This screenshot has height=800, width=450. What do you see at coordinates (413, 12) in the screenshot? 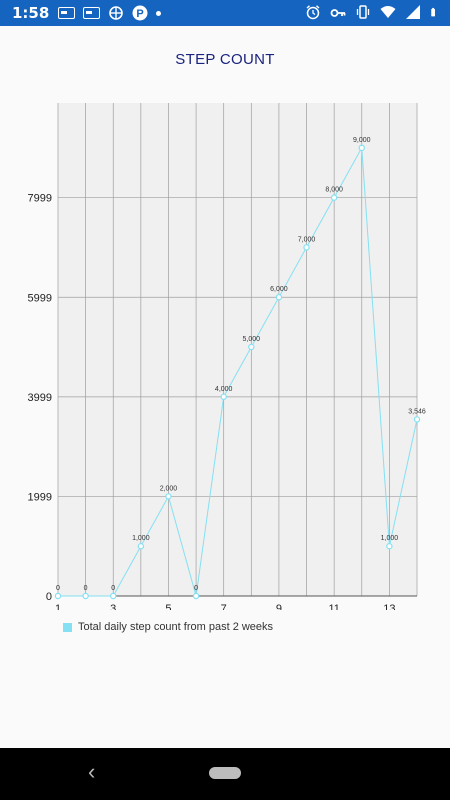
I see `signal-icon` at bounding box center [413, 12].